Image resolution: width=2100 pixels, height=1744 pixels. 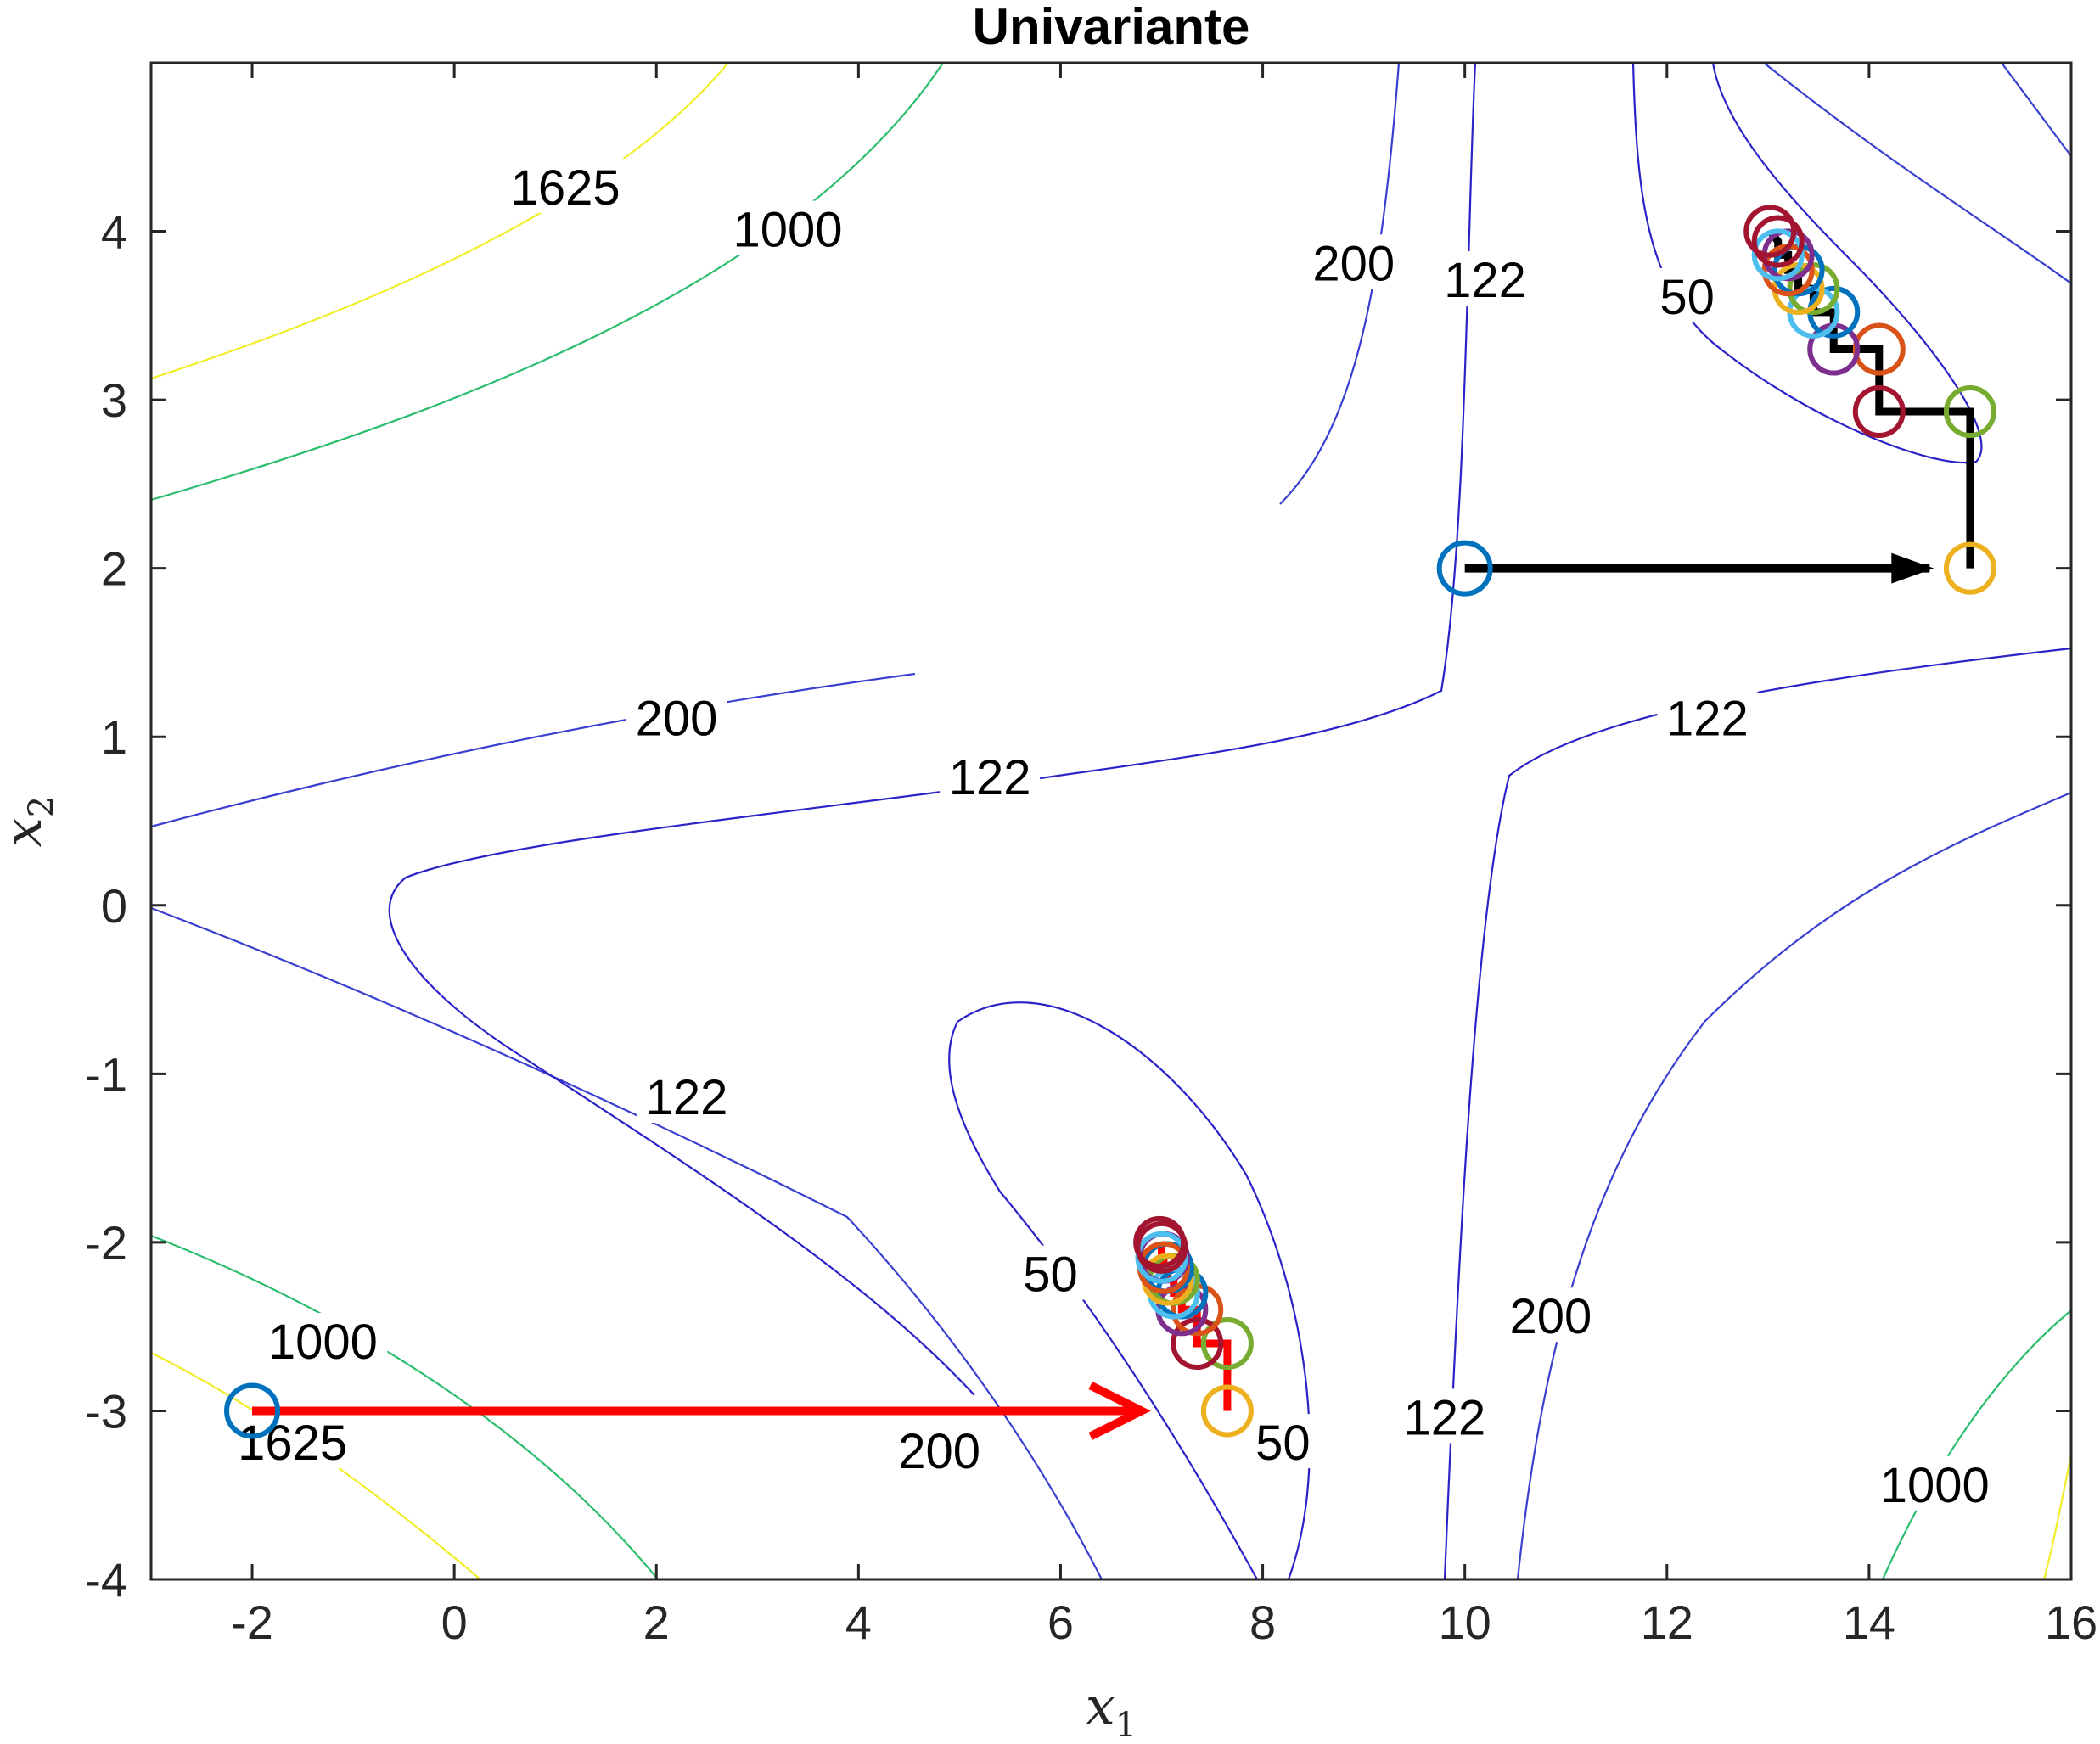 I want to click on y-tick-label: 4, so click(x=114, y=232).